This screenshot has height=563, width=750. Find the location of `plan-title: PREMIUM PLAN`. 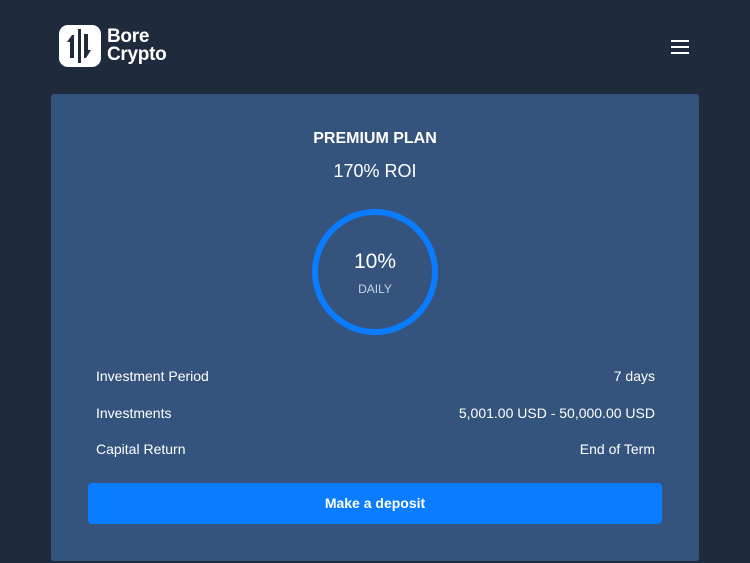

plan-title: PREMIUM PLAN is located at coordinates (375, 138).